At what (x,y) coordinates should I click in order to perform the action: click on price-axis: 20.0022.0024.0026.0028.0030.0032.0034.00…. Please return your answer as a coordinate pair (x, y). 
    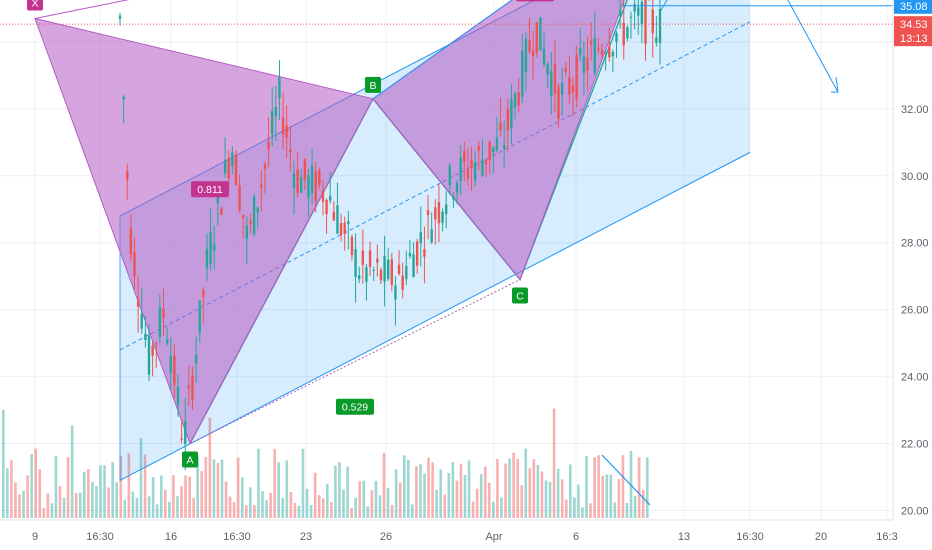
    Looking at the image, I should click on (912, 260).